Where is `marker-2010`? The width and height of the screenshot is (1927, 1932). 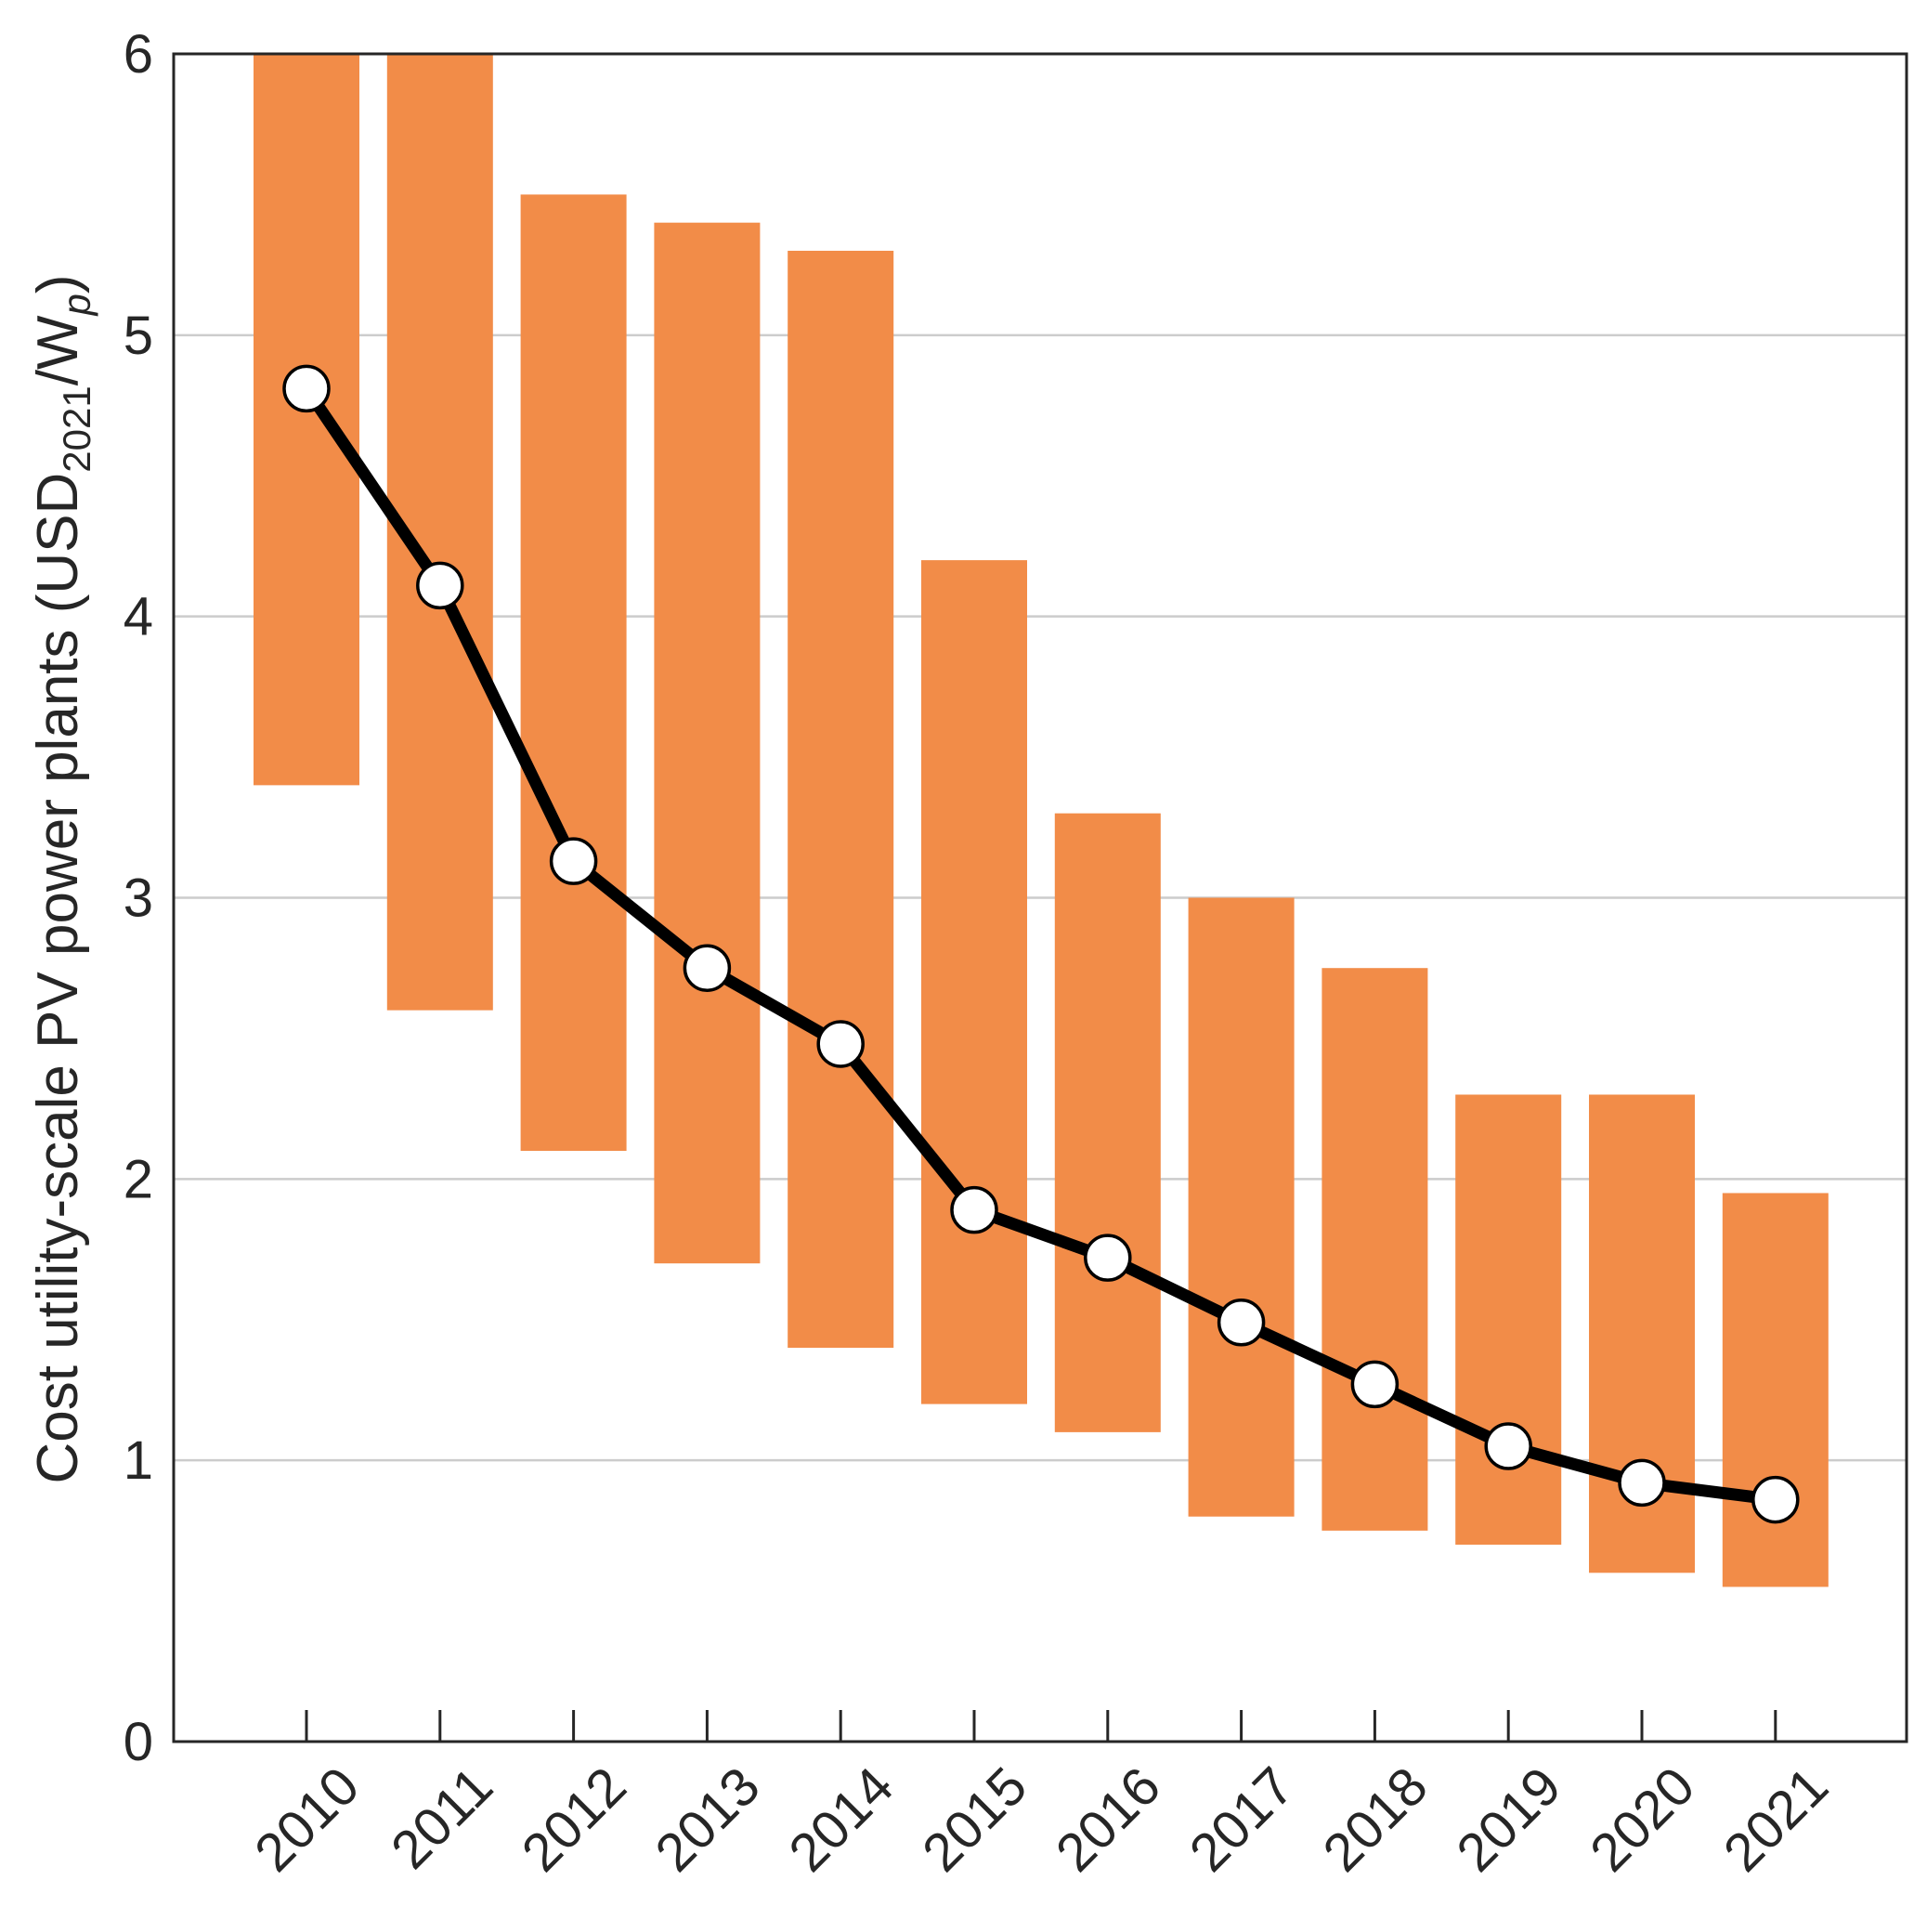
marker-2010 is located at coordinates (307, 388).